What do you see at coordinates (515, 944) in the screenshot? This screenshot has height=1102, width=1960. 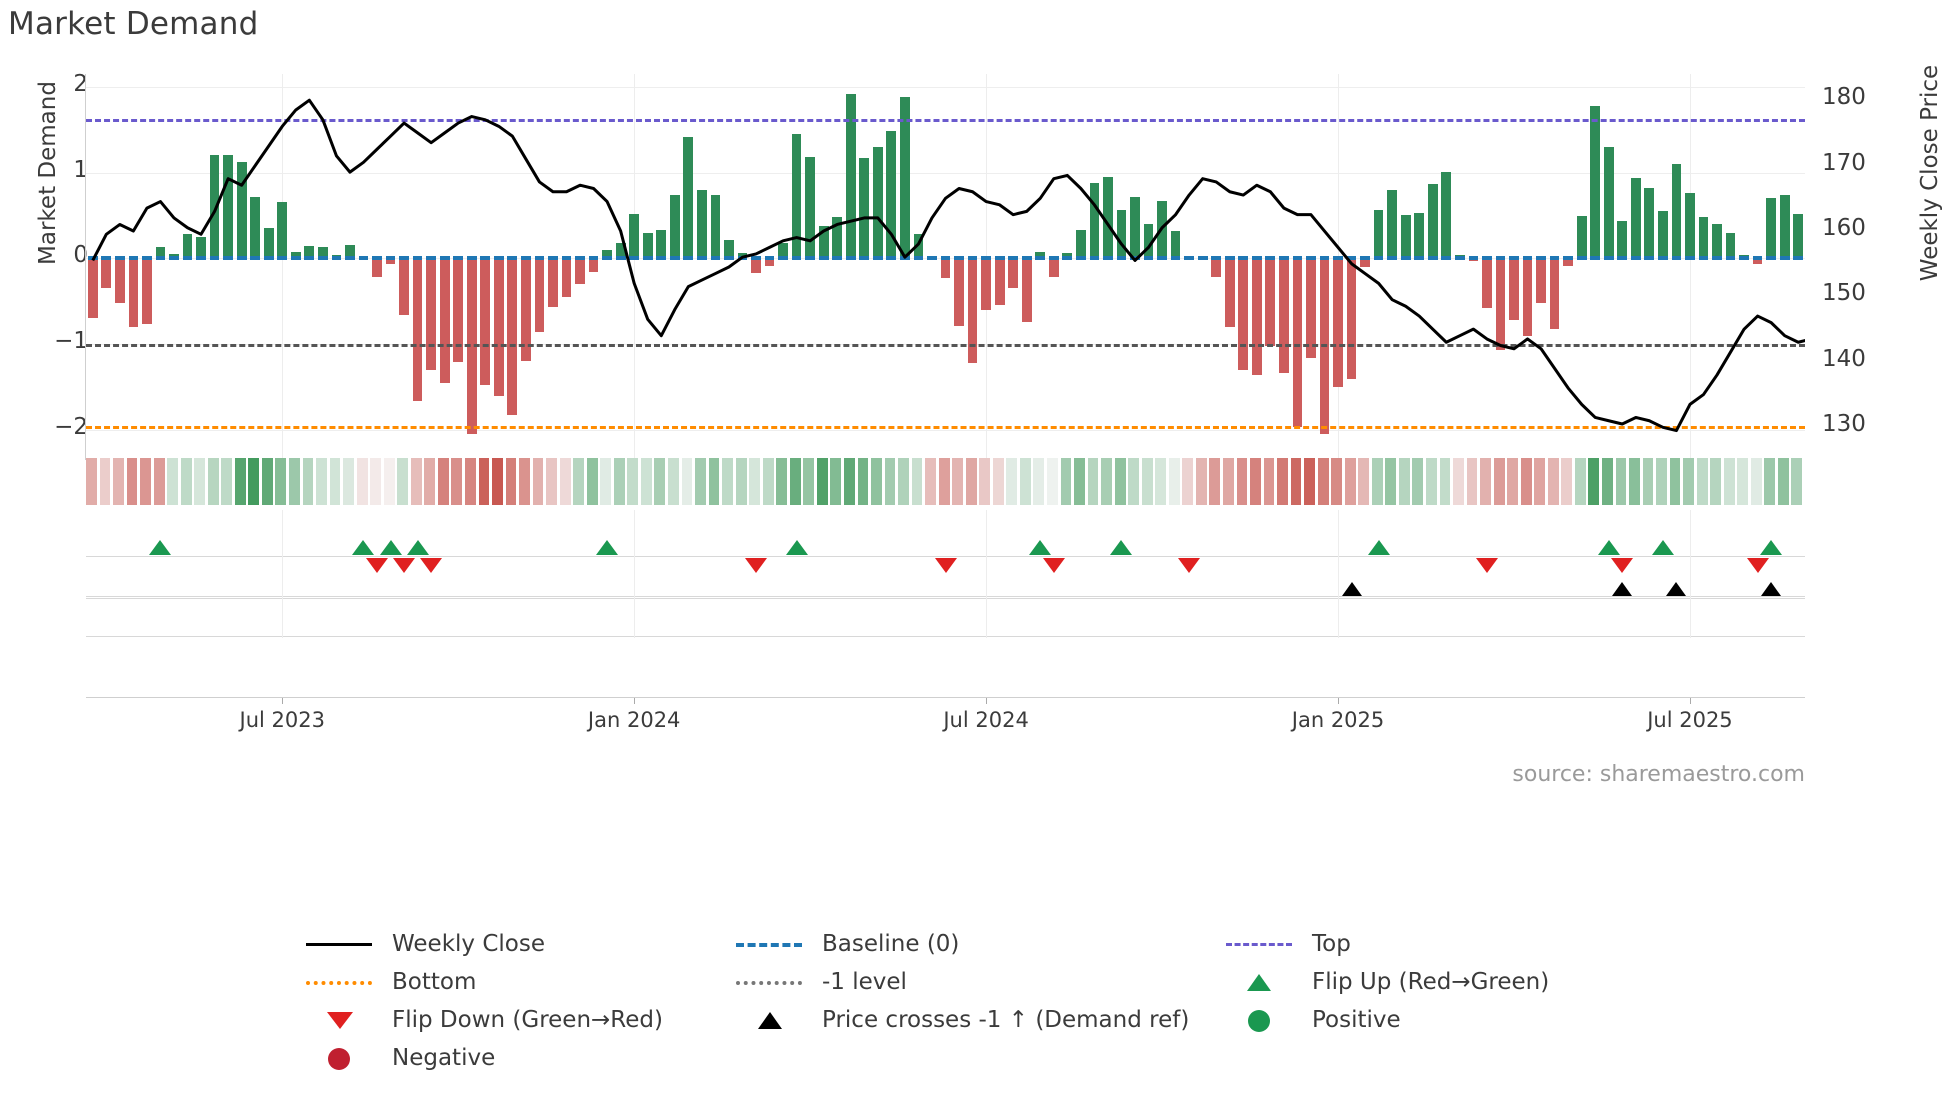 I see `legend-item-weekly-close: Weekly Close` at bounding box center [515, 944].